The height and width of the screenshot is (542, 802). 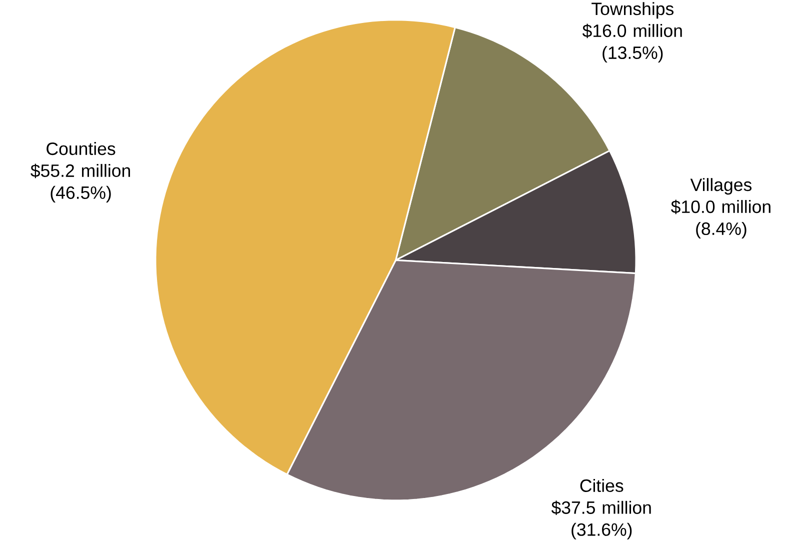 I want to click on data-label: $16.0 million (13.5%), so click(x=632, y=43).